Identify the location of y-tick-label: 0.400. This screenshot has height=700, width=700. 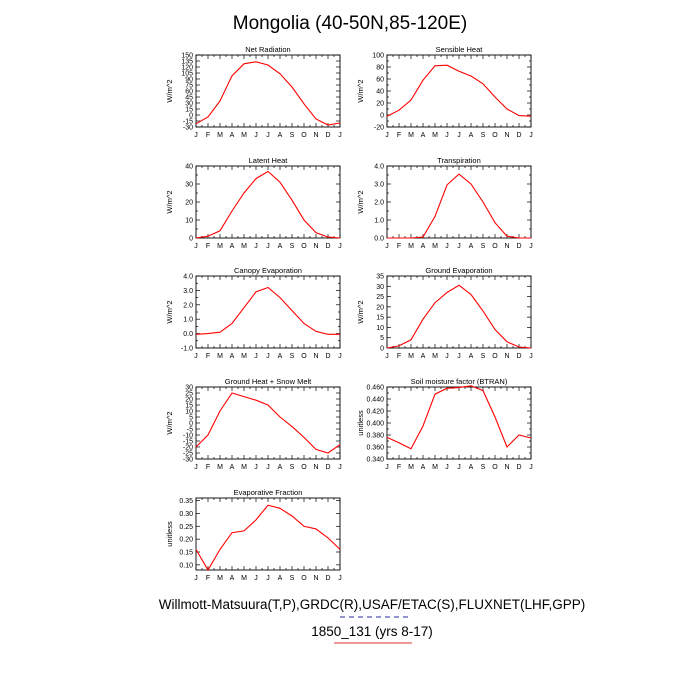
(375, 424).